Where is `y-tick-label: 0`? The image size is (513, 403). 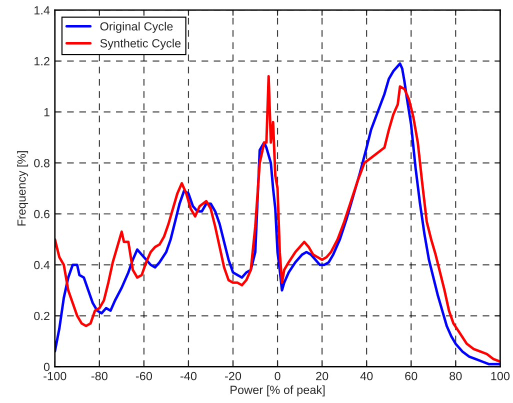
y-tick-label: 0 is located at coordinates (47, 367).